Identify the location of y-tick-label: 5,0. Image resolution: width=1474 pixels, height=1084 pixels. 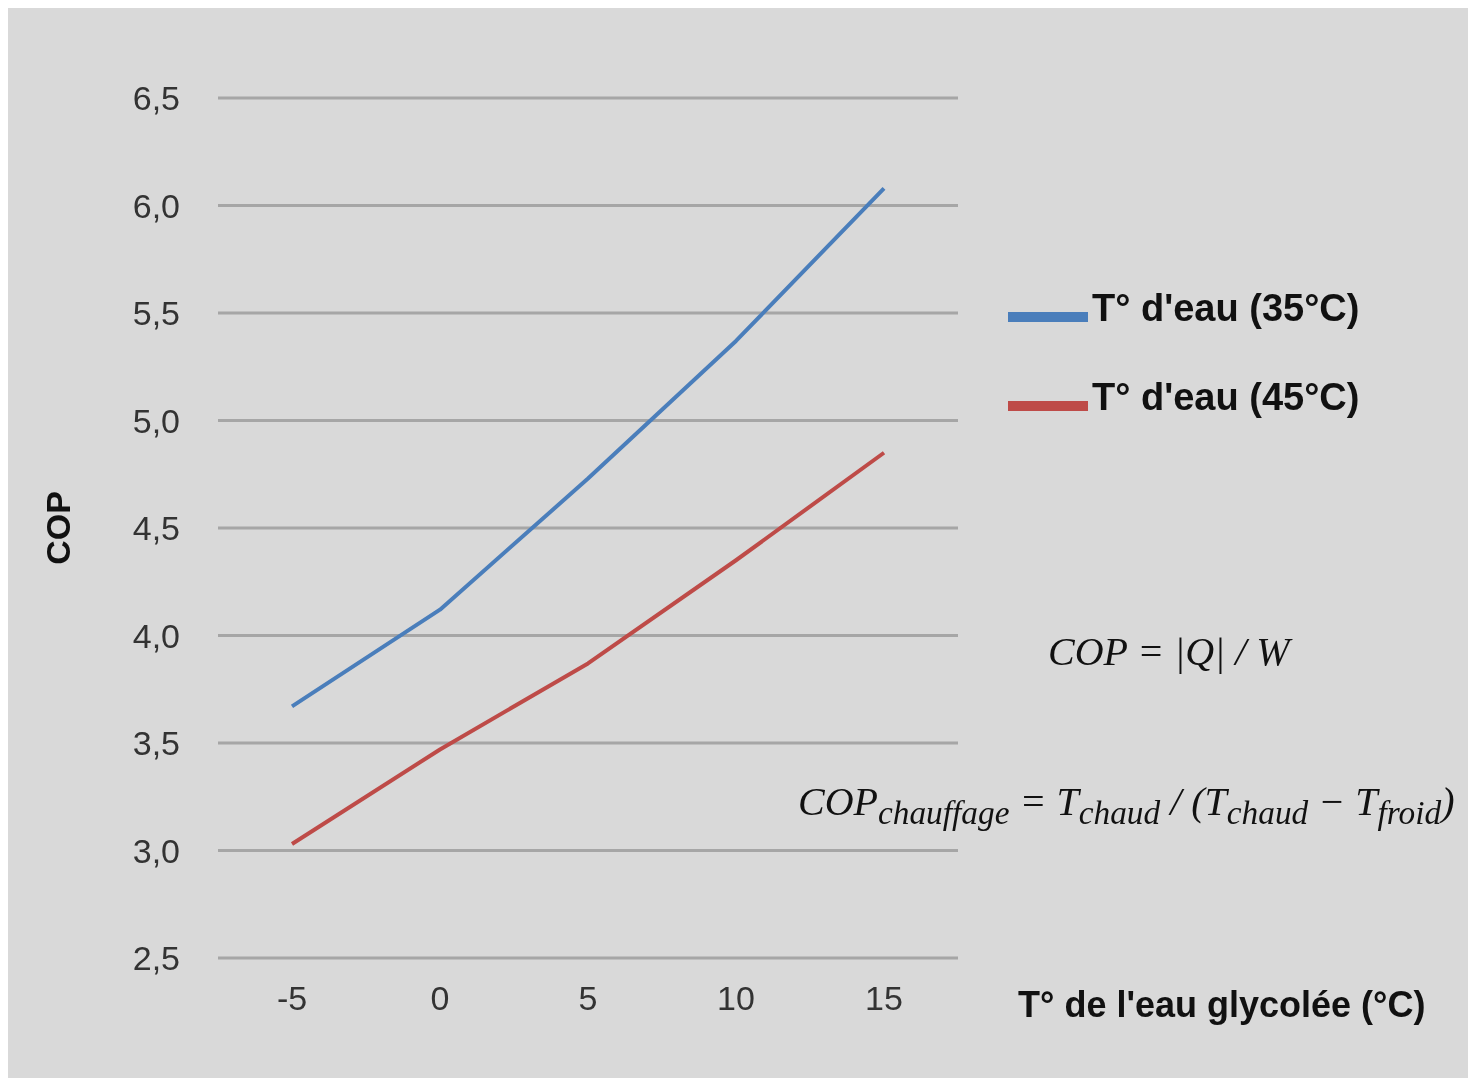
(156, 420).